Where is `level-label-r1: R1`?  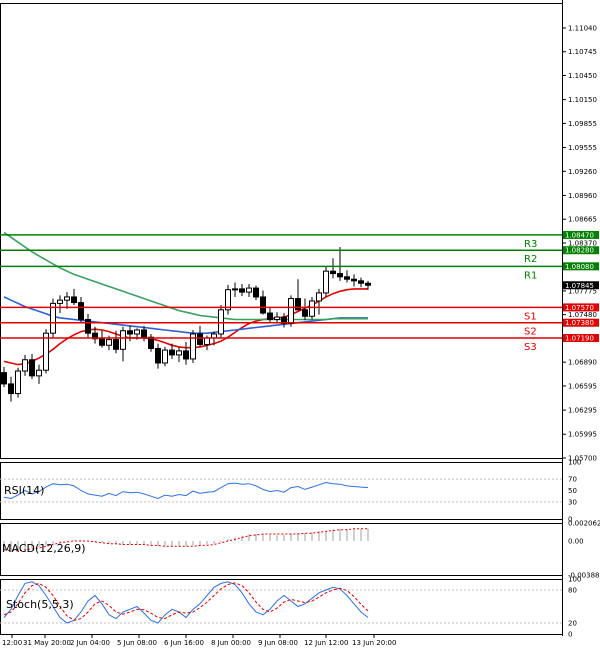 level-label-r1: R1 is located at coordinates (530, 275).